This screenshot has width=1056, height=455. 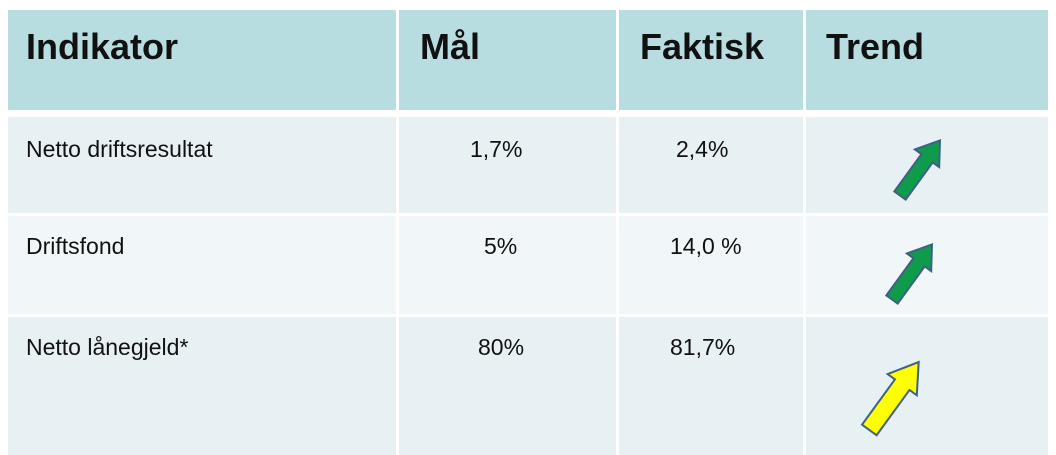 What do you see at coordinates (501, 246) in the screenshot?
I see `target: 5%` at bounding box center [501, 246].